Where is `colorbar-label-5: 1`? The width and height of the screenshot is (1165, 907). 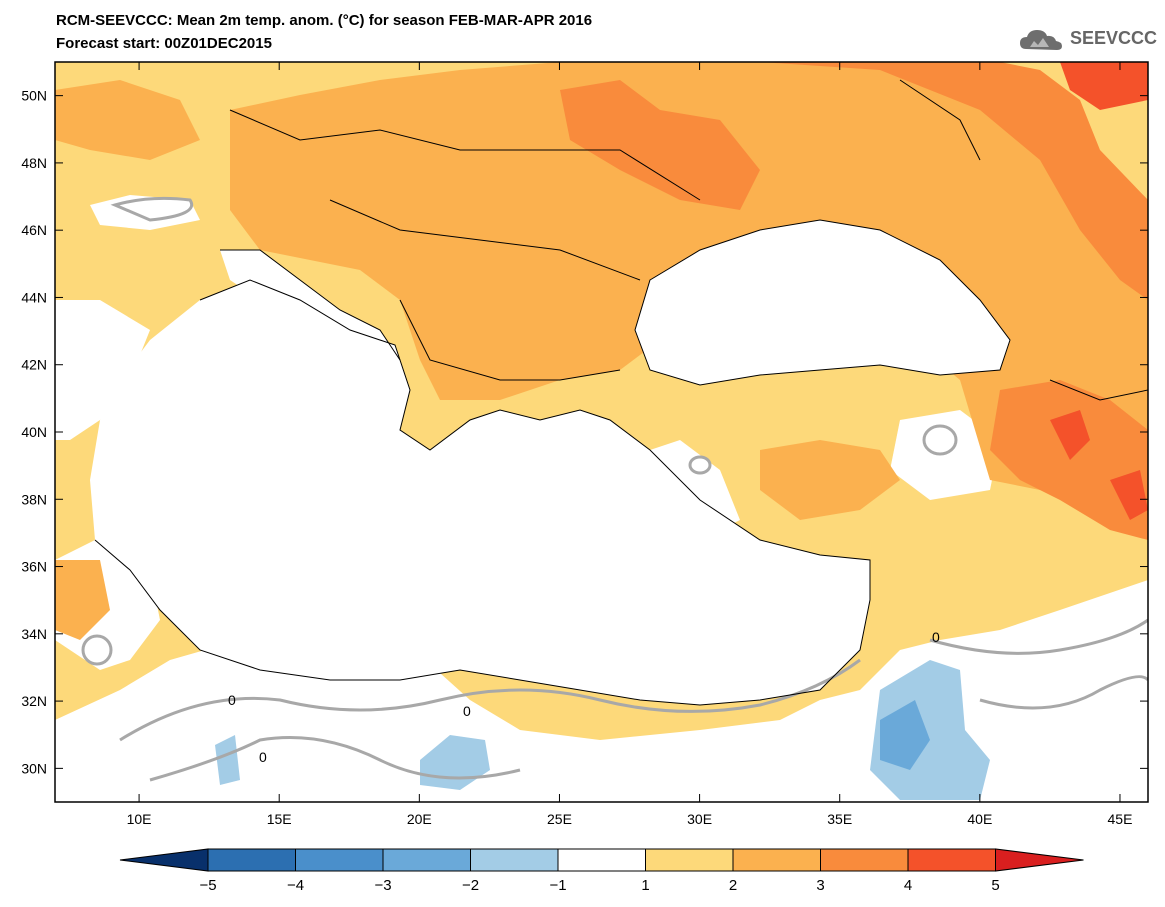
colorbar-label-5: 1 is located at coordinates (645, 885).